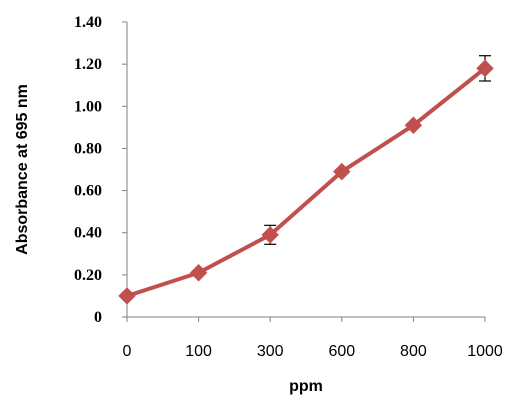  I want to click on x-tick-label: 600, so click(341, 351).